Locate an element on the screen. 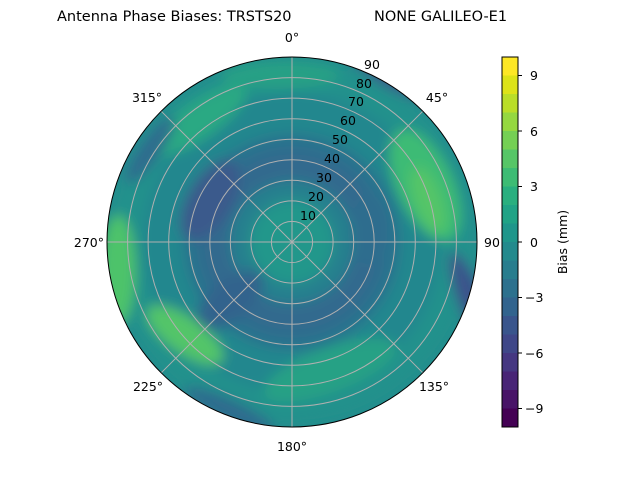 The height and width of the screenshot is (480, 640). colorbar-label: Bias (mm) is located at coordinates (562, 242).